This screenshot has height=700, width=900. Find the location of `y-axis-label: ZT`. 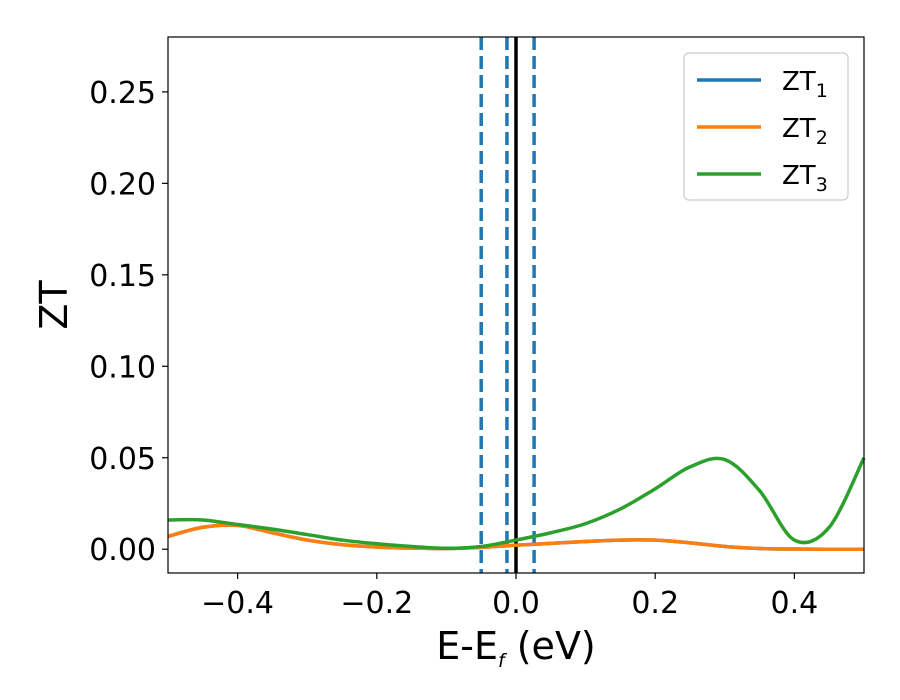

y-axis-label: ZT is located at coordinates (54, 305).